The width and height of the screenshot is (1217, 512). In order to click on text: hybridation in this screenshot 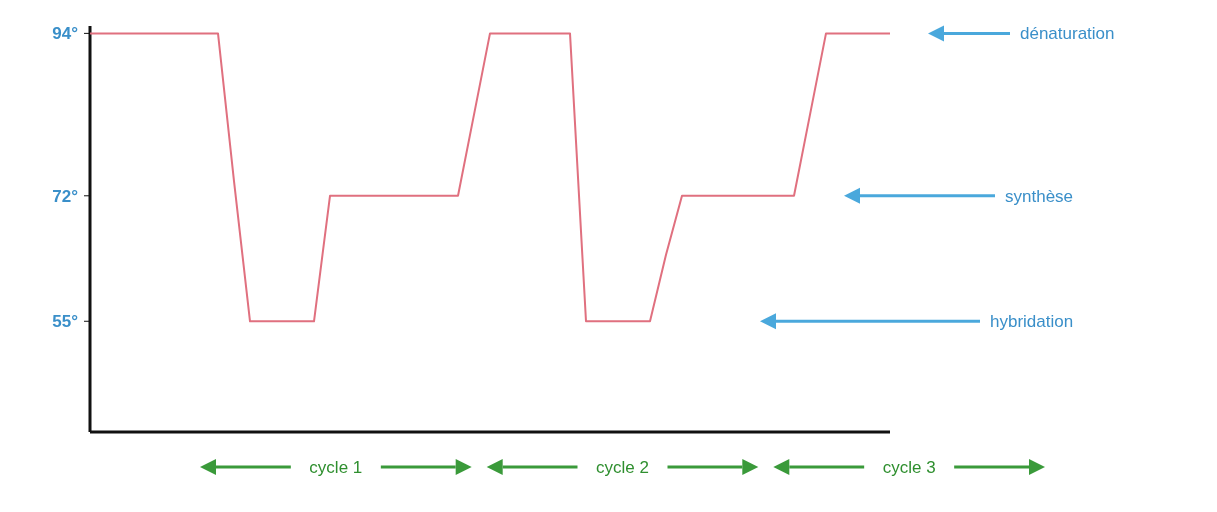, I will do `click(1032, 322)`.